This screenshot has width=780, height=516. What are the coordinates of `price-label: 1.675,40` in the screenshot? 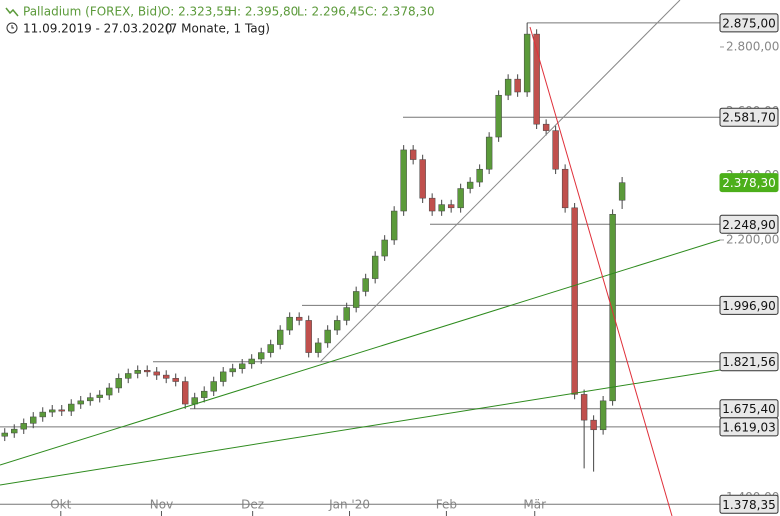 It's located at (748, 409).